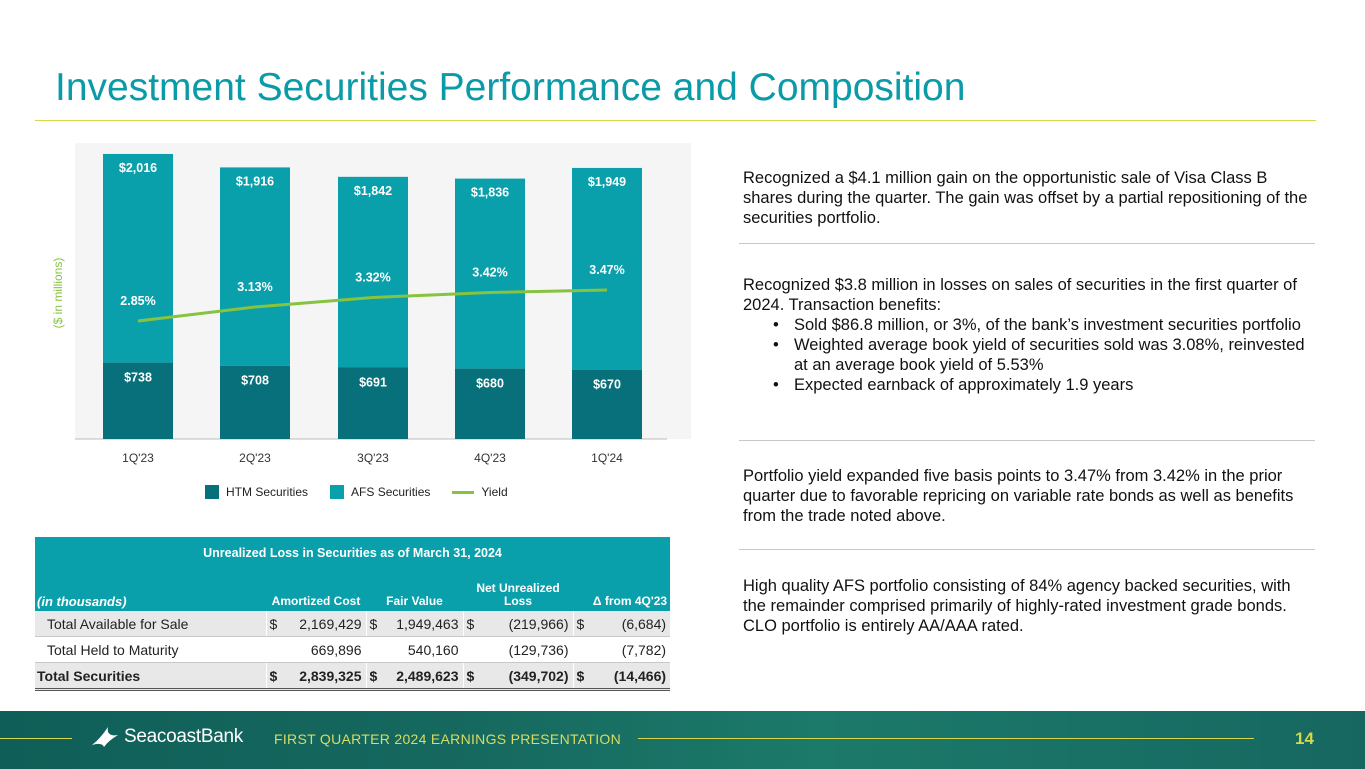 This screenshot has width=1365, height=769. I want to click on cell-value: (219,966), so click(538, 623).